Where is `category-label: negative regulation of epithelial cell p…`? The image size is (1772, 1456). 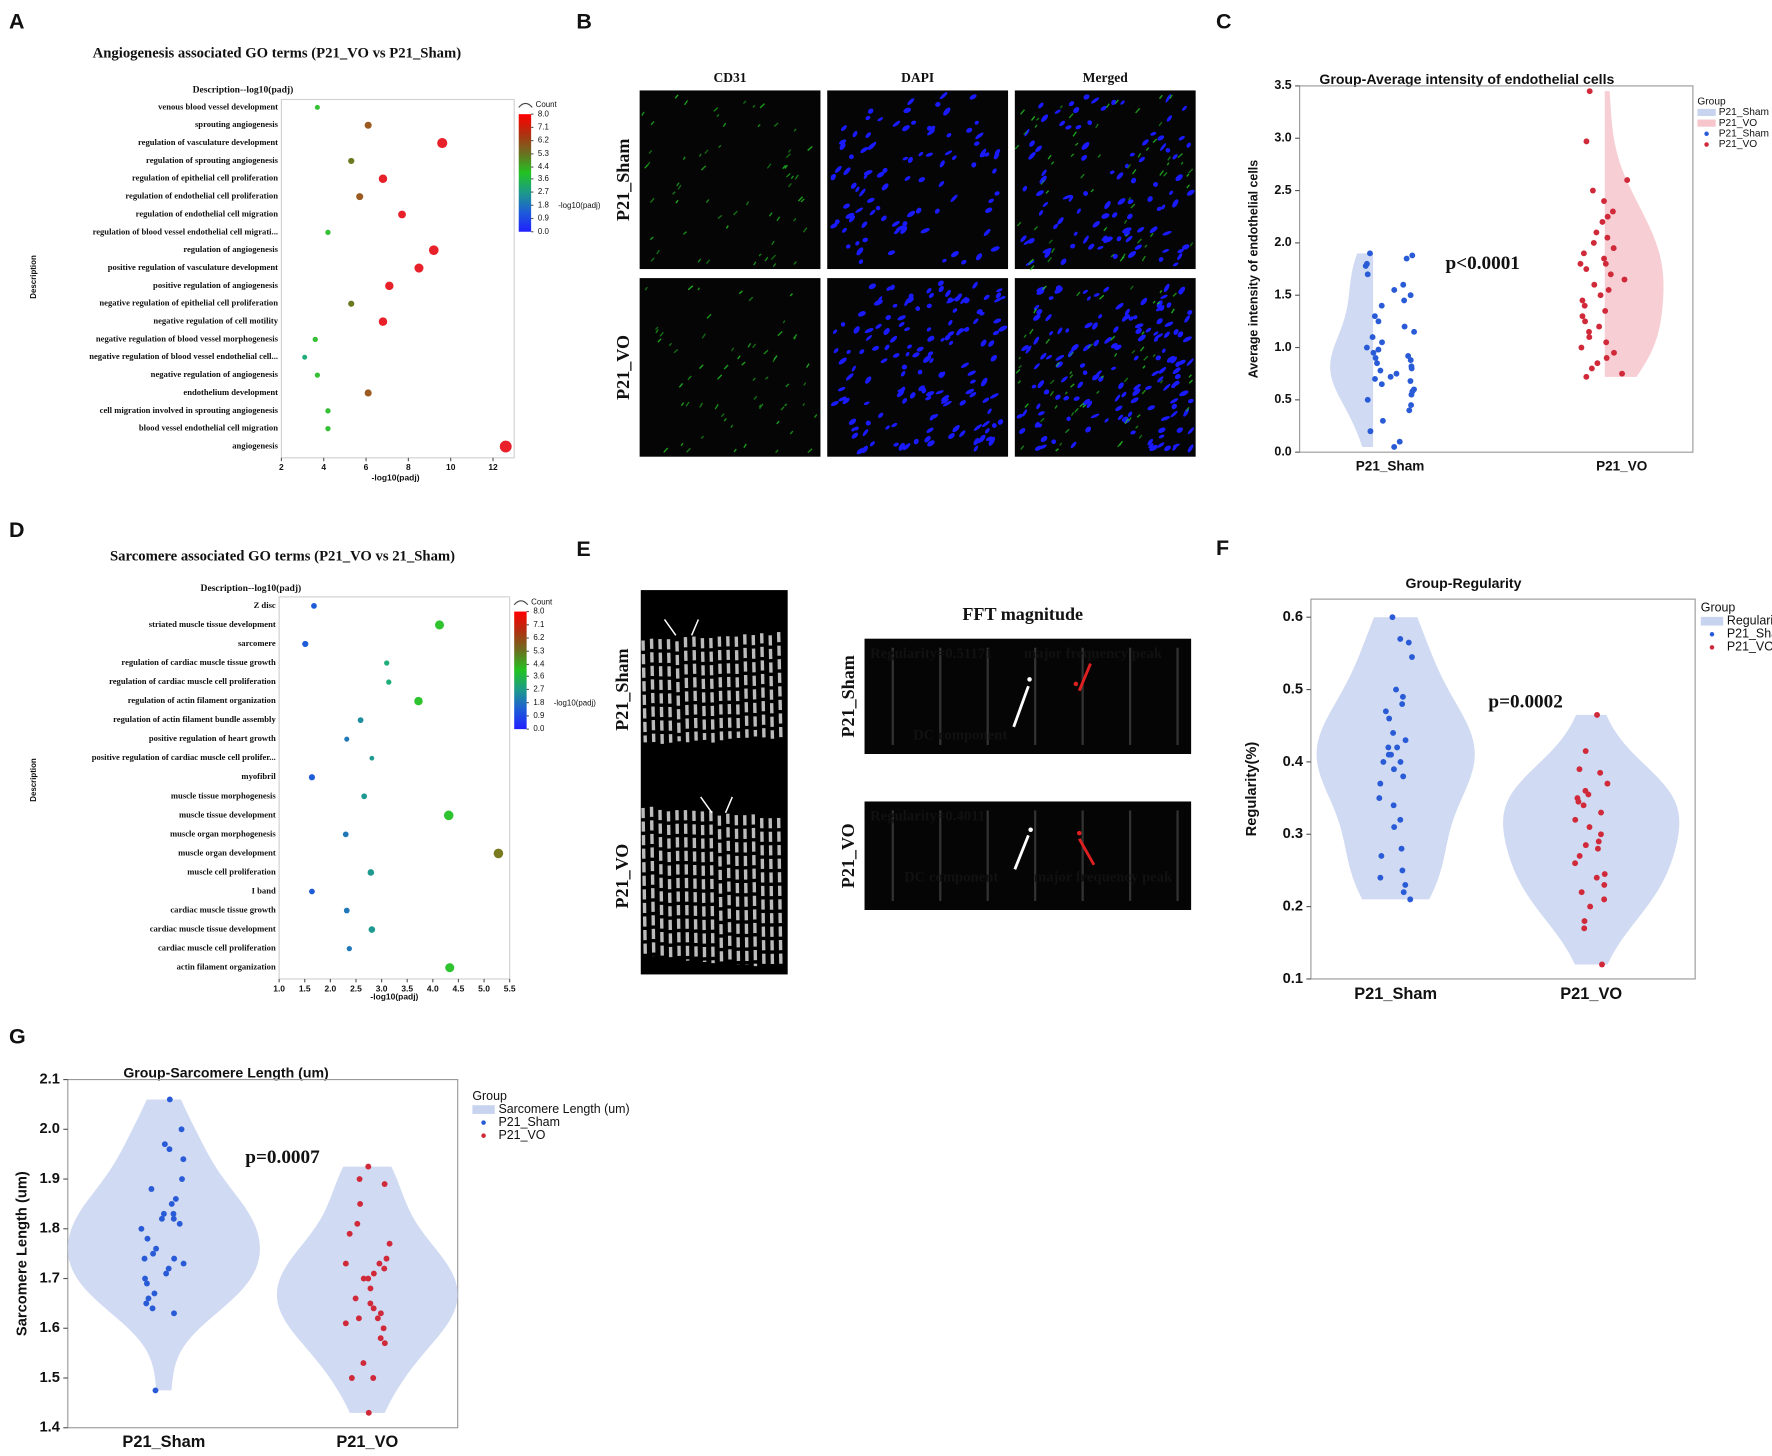 category-label: negative regulation of epithelial cell p… is located at coordinates (188, 303).